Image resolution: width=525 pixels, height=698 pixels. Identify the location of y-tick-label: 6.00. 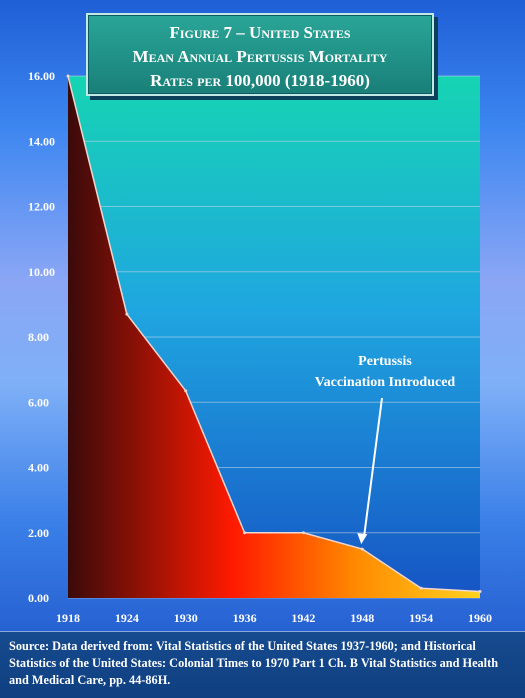
(38, 402).